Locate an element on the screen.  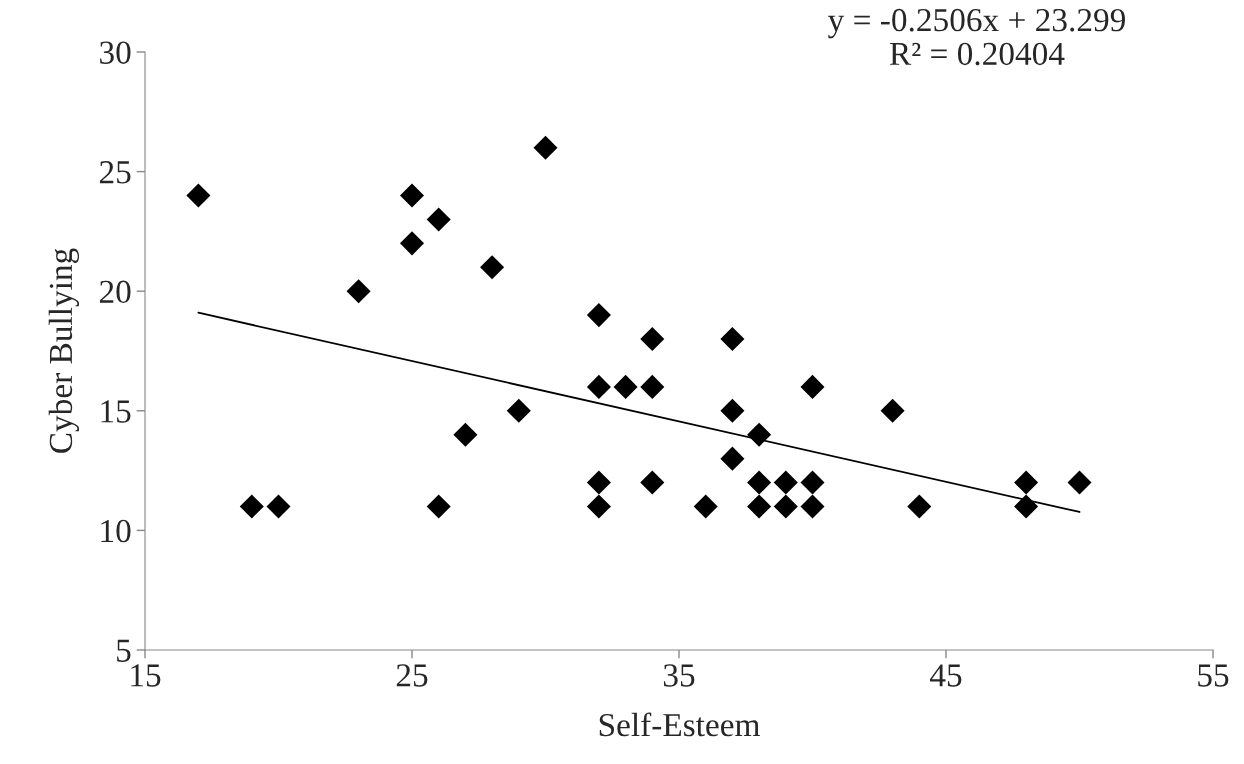
y-tick-label: 25 is located at coordinates (115, 172).